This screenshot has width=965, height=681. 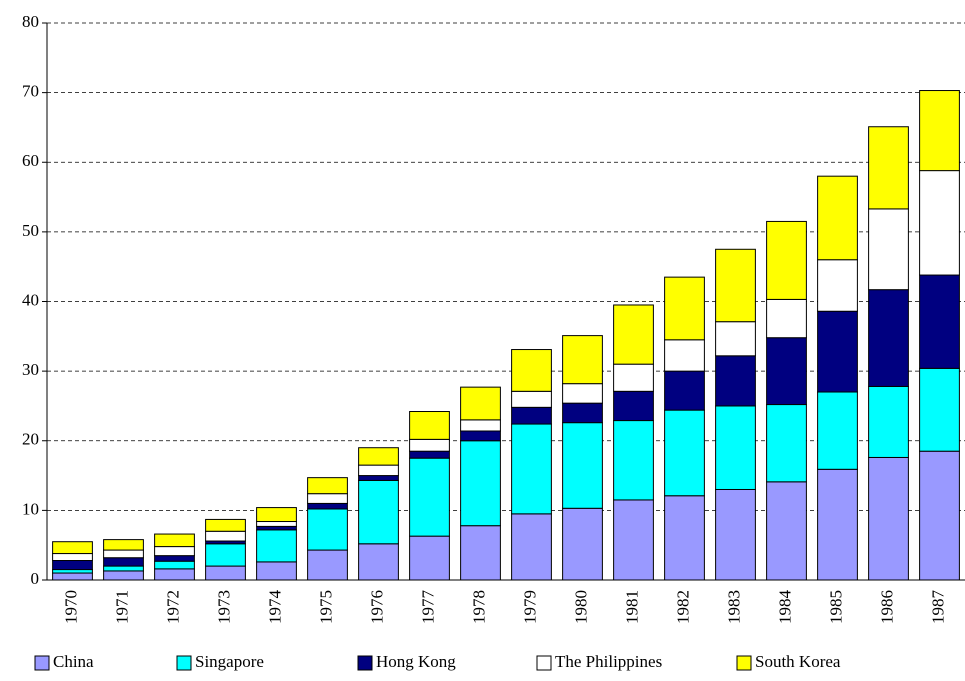 What do you see at coordinates (886, 607) in the screenshot?
I see `x-tick-label: 1986` at bounding box center [886, 607].